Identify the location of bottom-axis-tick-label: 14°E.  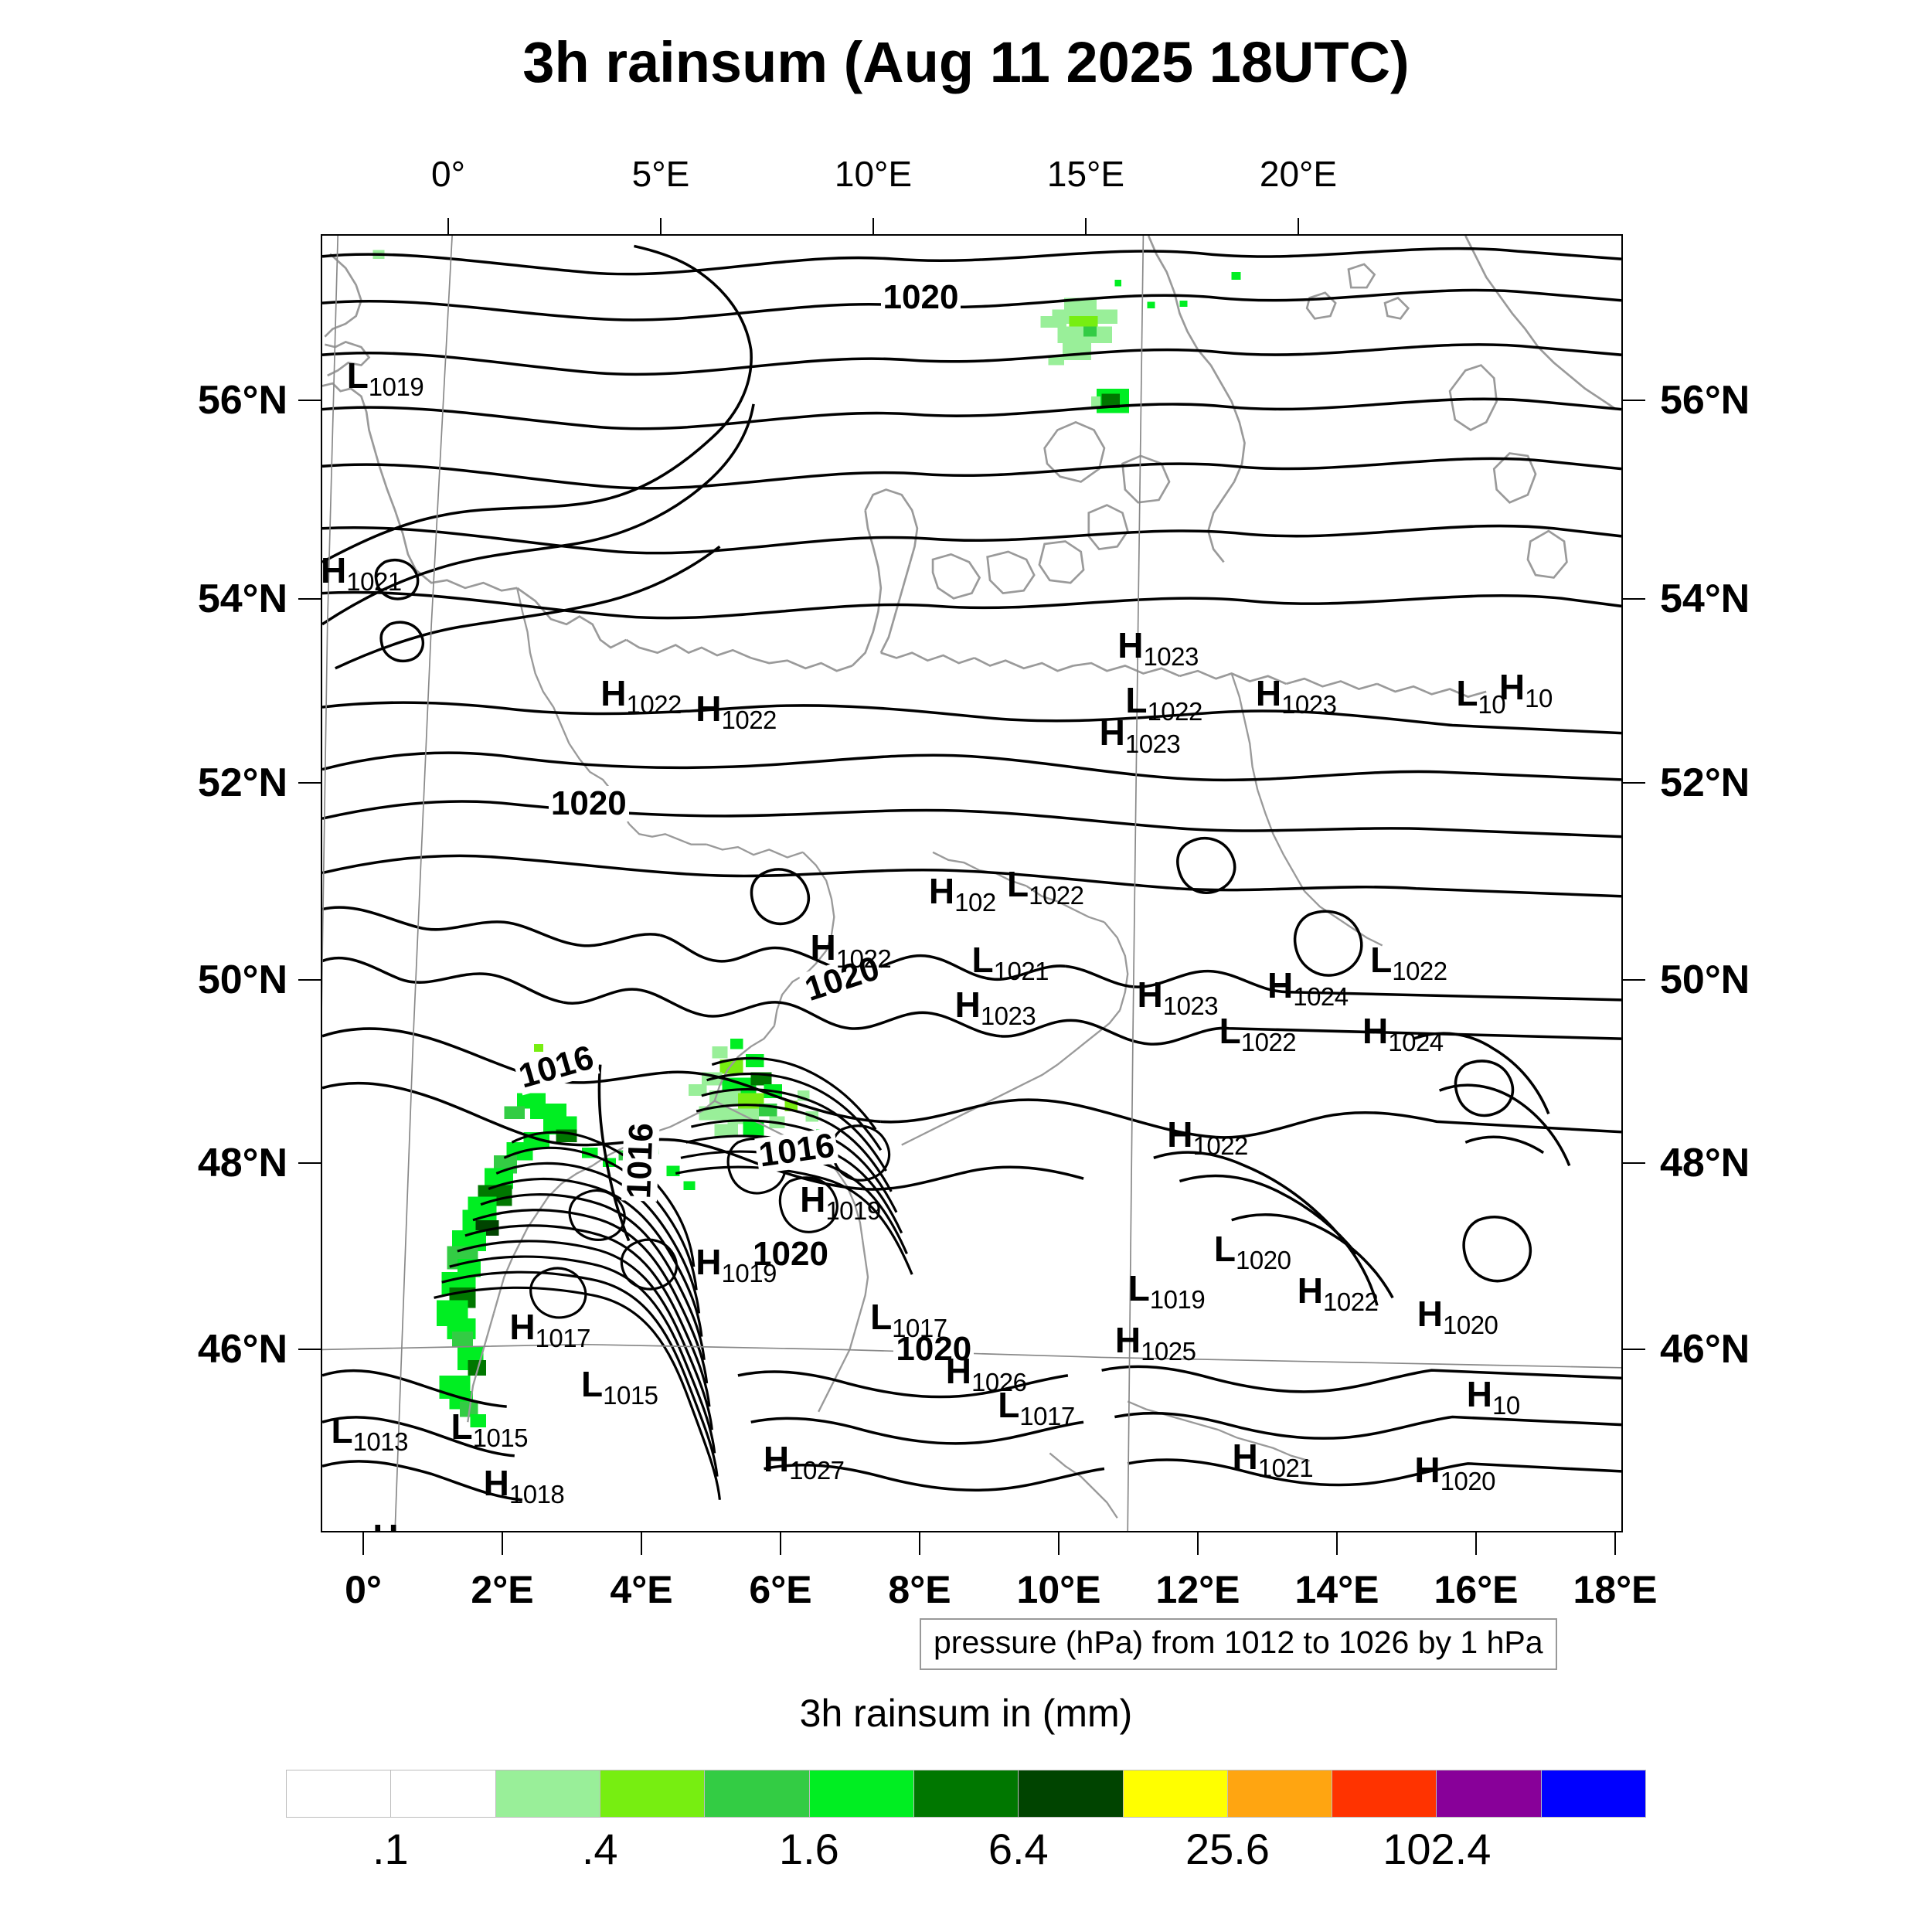
(1336, 1589).